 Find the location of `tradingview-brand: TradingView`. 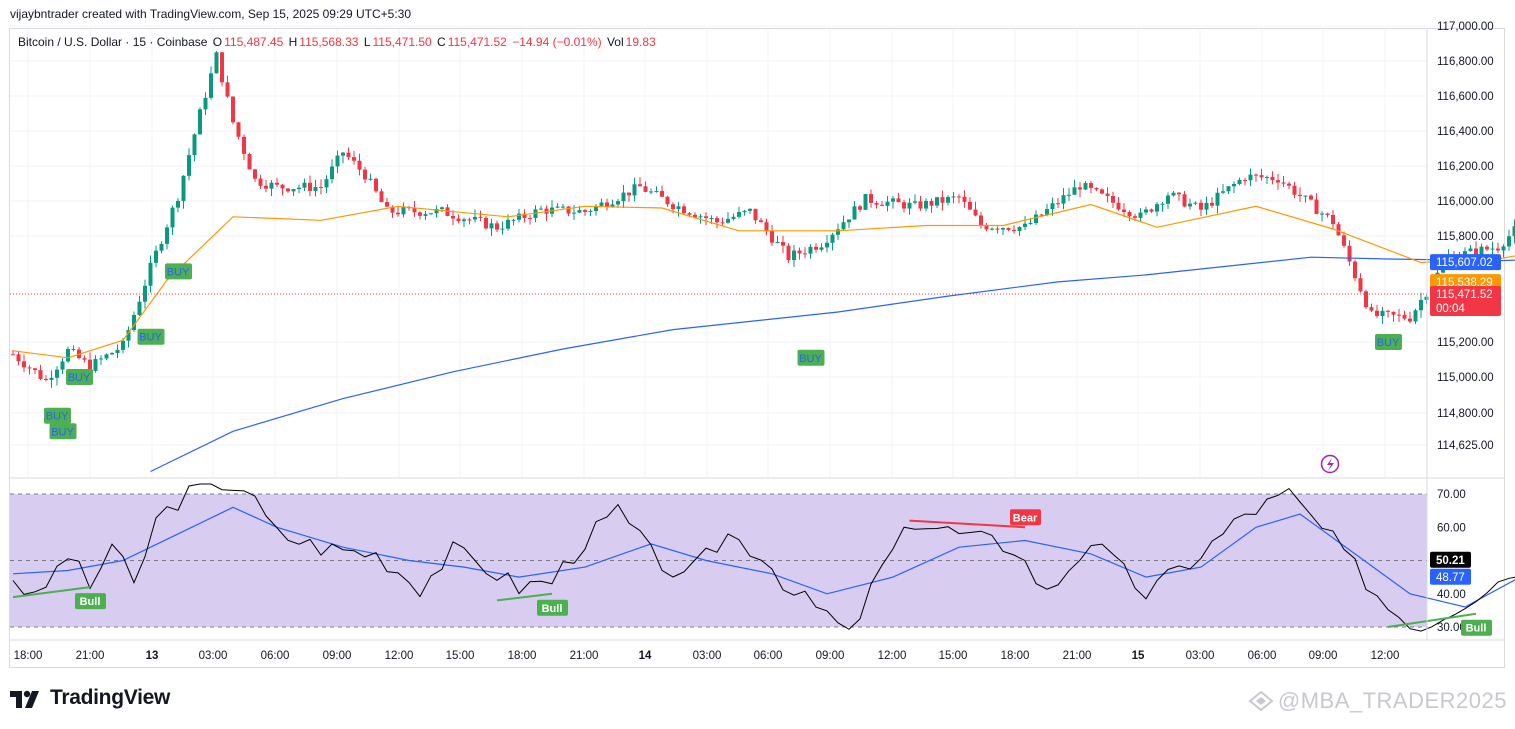

tradingview-brand: TradingView is located at coordinates (90, 698).